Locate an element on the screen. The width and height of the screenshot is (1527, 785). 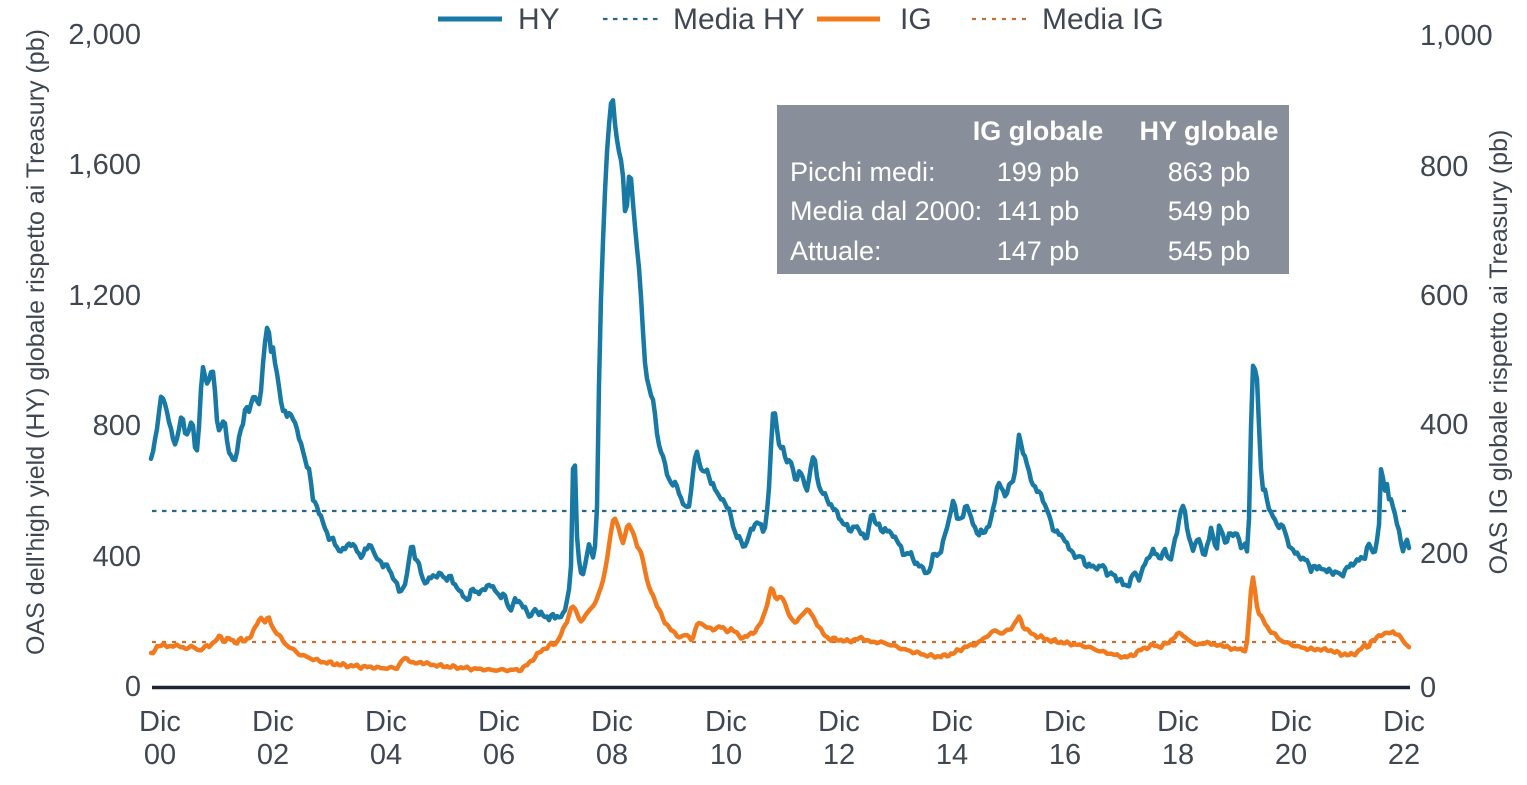
svg-text: 22 is located at coordinates (1404, 755).